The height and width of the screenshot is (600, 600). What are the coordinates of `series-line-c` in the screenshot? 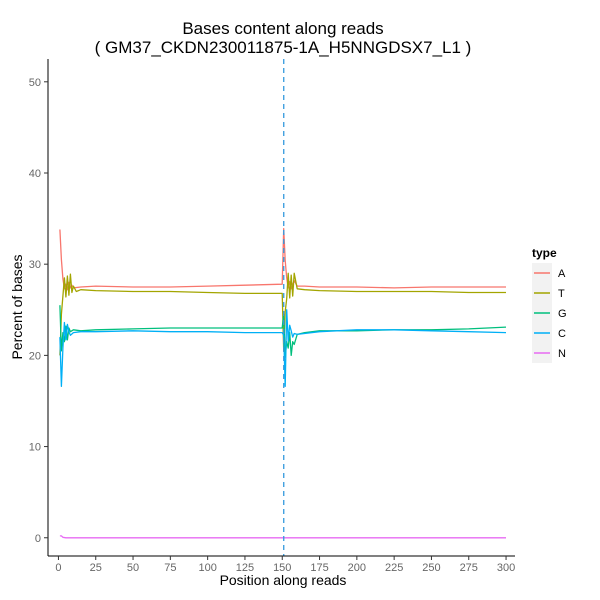 It's located at (283, 348).